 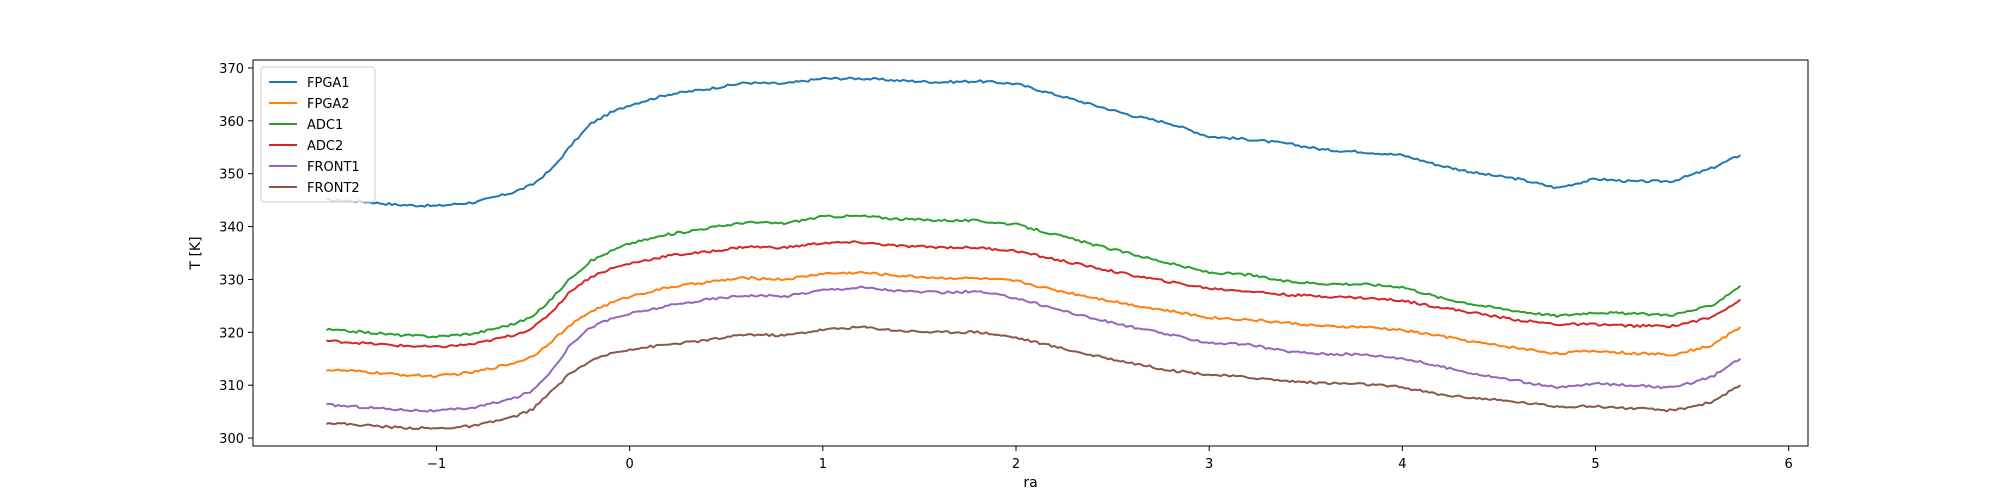 I want to click on y-tick-label: 360, so click(x=231, y=122).